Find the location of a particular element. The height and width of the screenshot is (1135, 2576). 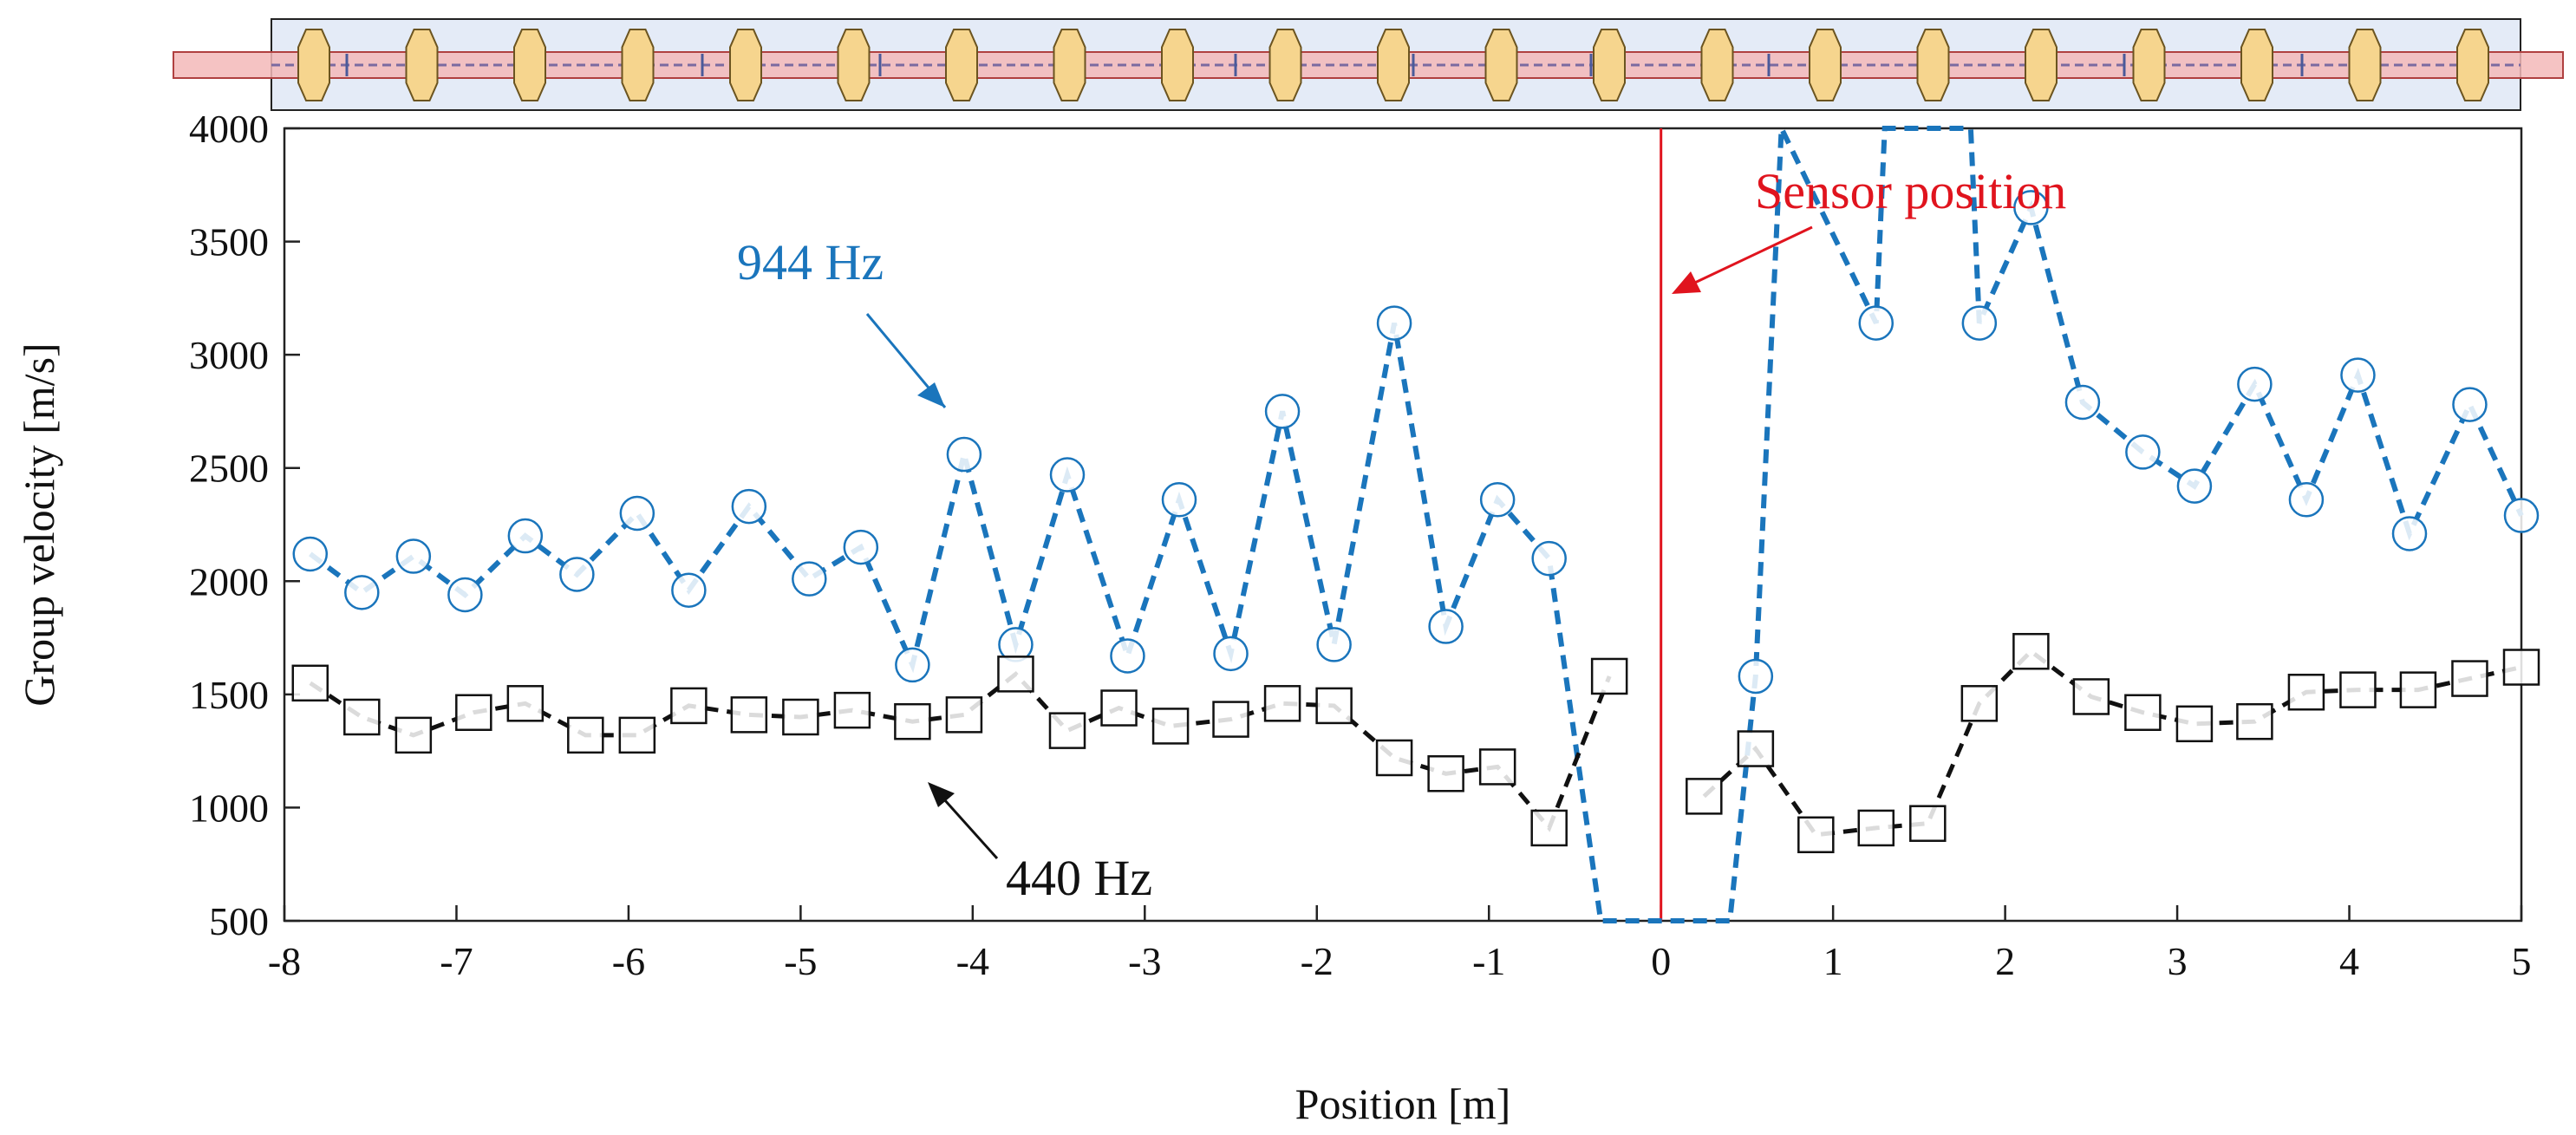

label-944hz: 944 Hz is located at coordinates (811, 262).